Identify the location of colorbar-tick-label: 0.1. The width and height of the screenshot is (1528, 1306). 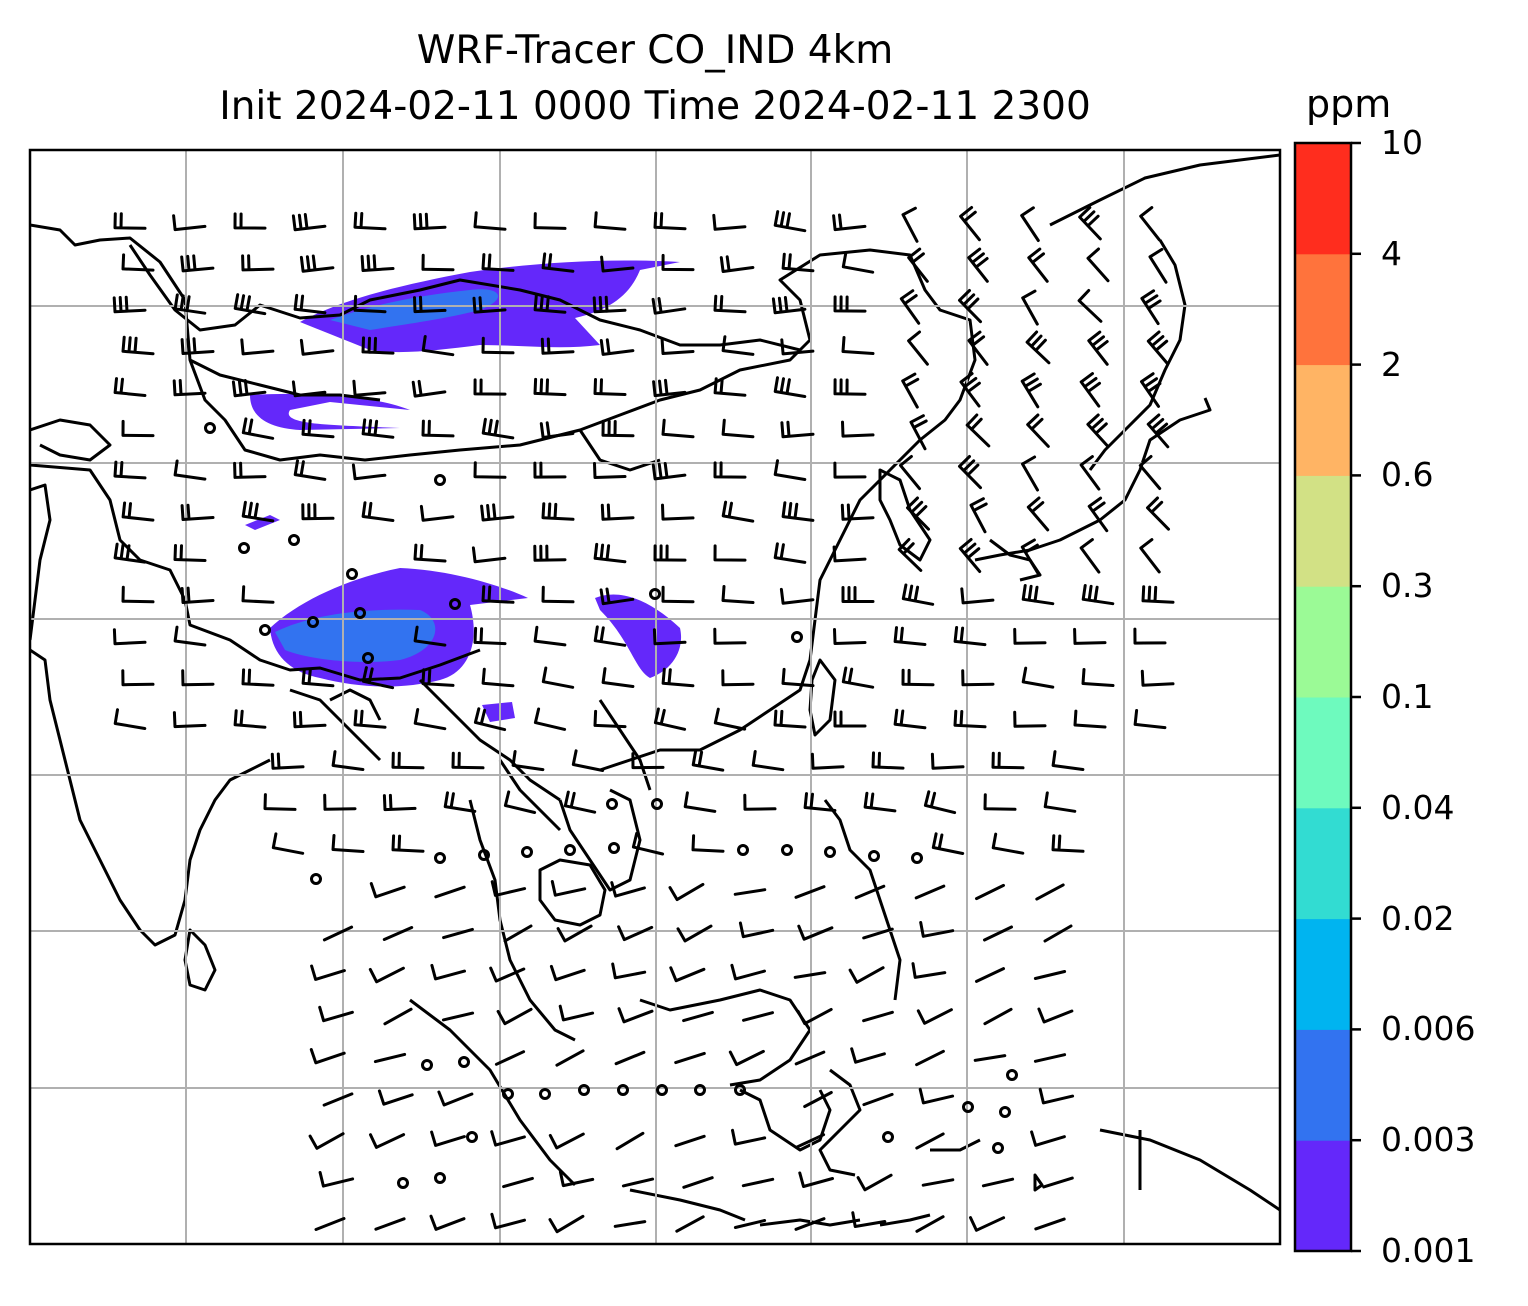
(1407, 696).